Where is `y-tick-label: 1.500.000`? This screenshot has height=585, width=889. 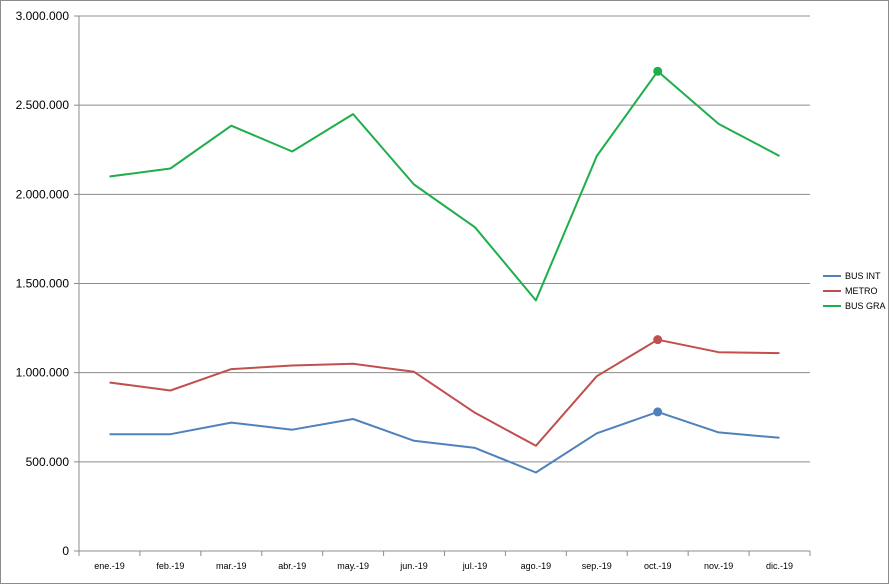 y-tick-label: 1.500.000 is located at coordinates (43, 284).